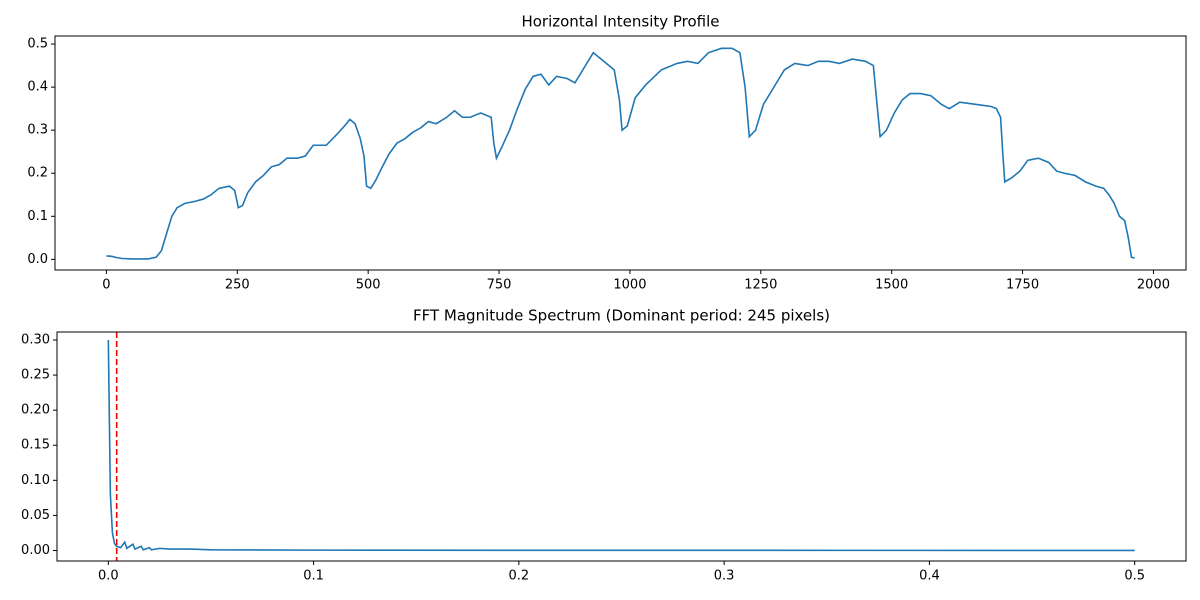  Describe the element at coordinates (35, 410) in the screenshot. I see `y-tick-label: 0.20` at that location.